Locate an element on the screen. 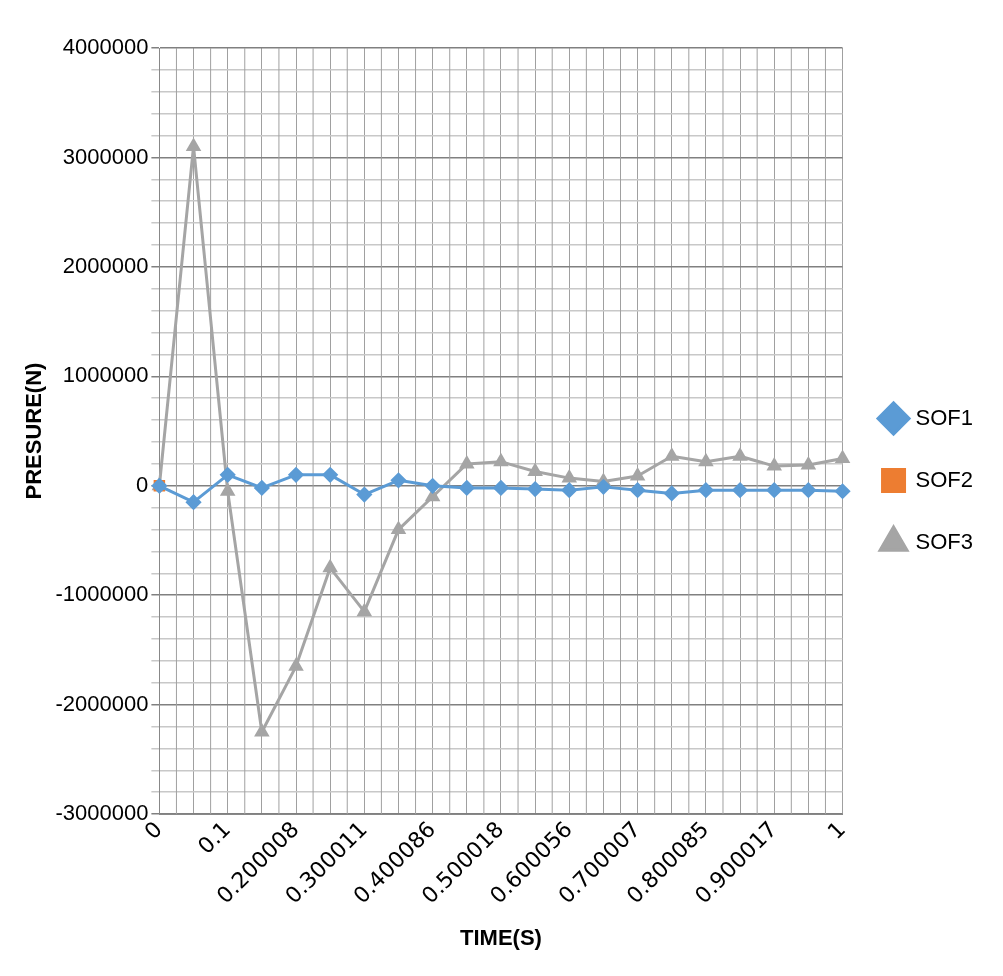  y-tick-label: 4000000 is located at coordinates (105, 47).